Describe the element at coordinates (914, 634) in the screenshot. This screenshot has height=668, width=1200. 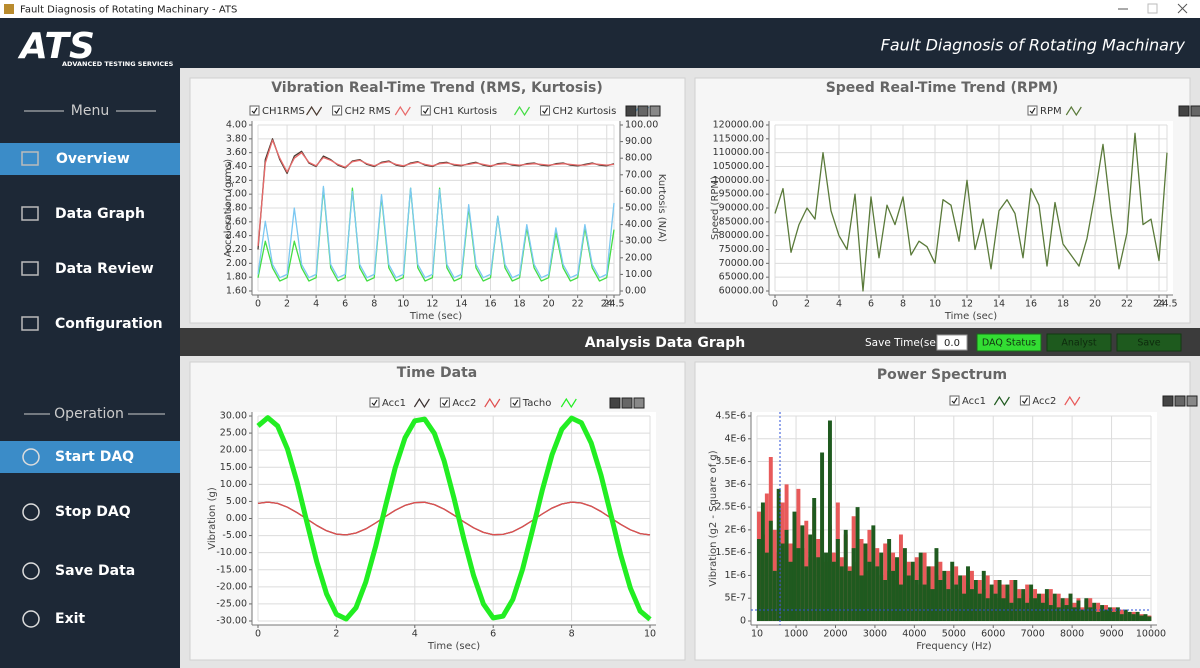
I see `x-tick-label: 4000` at that location.